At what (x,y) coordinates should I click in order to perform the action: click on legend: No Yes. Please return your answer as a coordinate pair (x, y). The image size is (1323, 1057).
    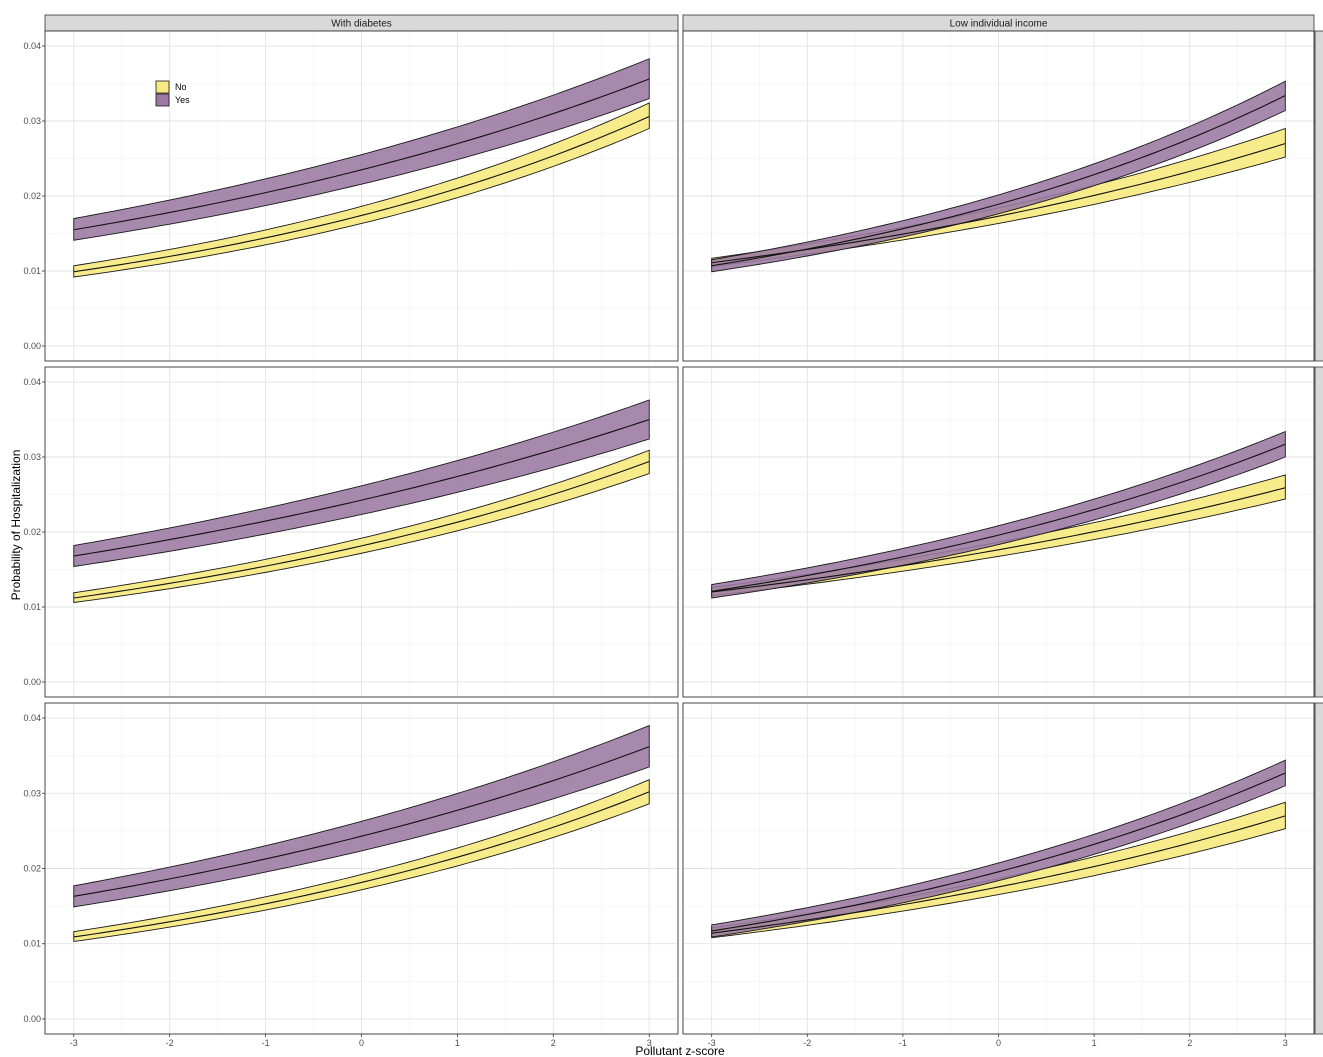
    Looking at the image, I should click on (172, 93).